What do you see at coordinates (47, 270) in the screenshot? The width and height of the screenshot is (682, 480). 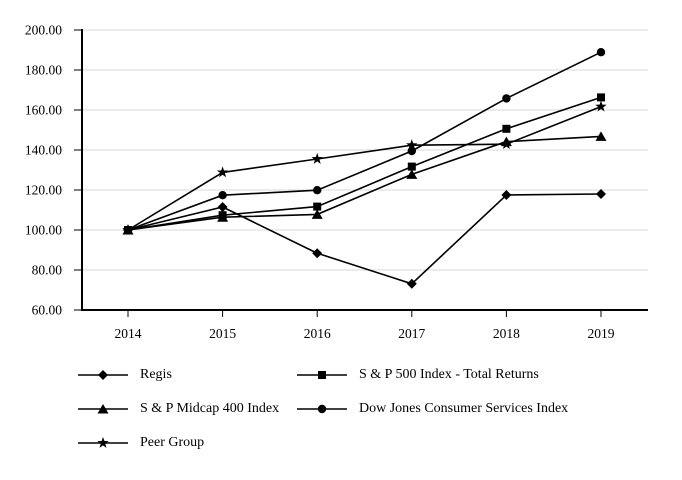 I see `y-tick-label: 80.00` at bounding box center [47, 270].